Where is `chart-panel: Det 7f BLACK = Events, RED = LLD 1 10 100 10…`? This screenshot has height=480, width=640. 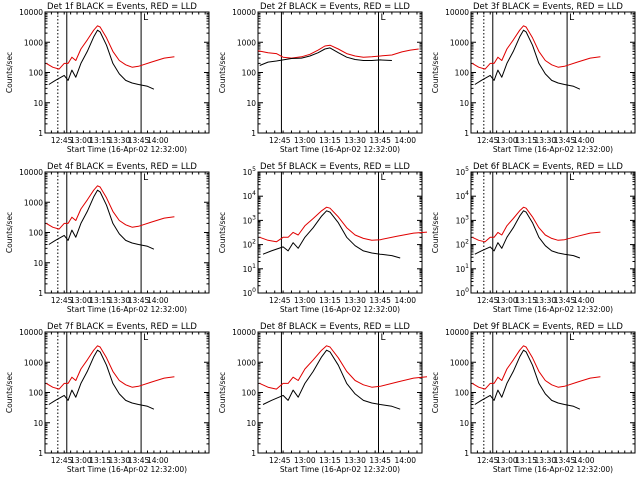
chart-panel: Det 7f BLACK = Events, RED = LLD 1 10 100 10… is located at coordinates (107, 398).